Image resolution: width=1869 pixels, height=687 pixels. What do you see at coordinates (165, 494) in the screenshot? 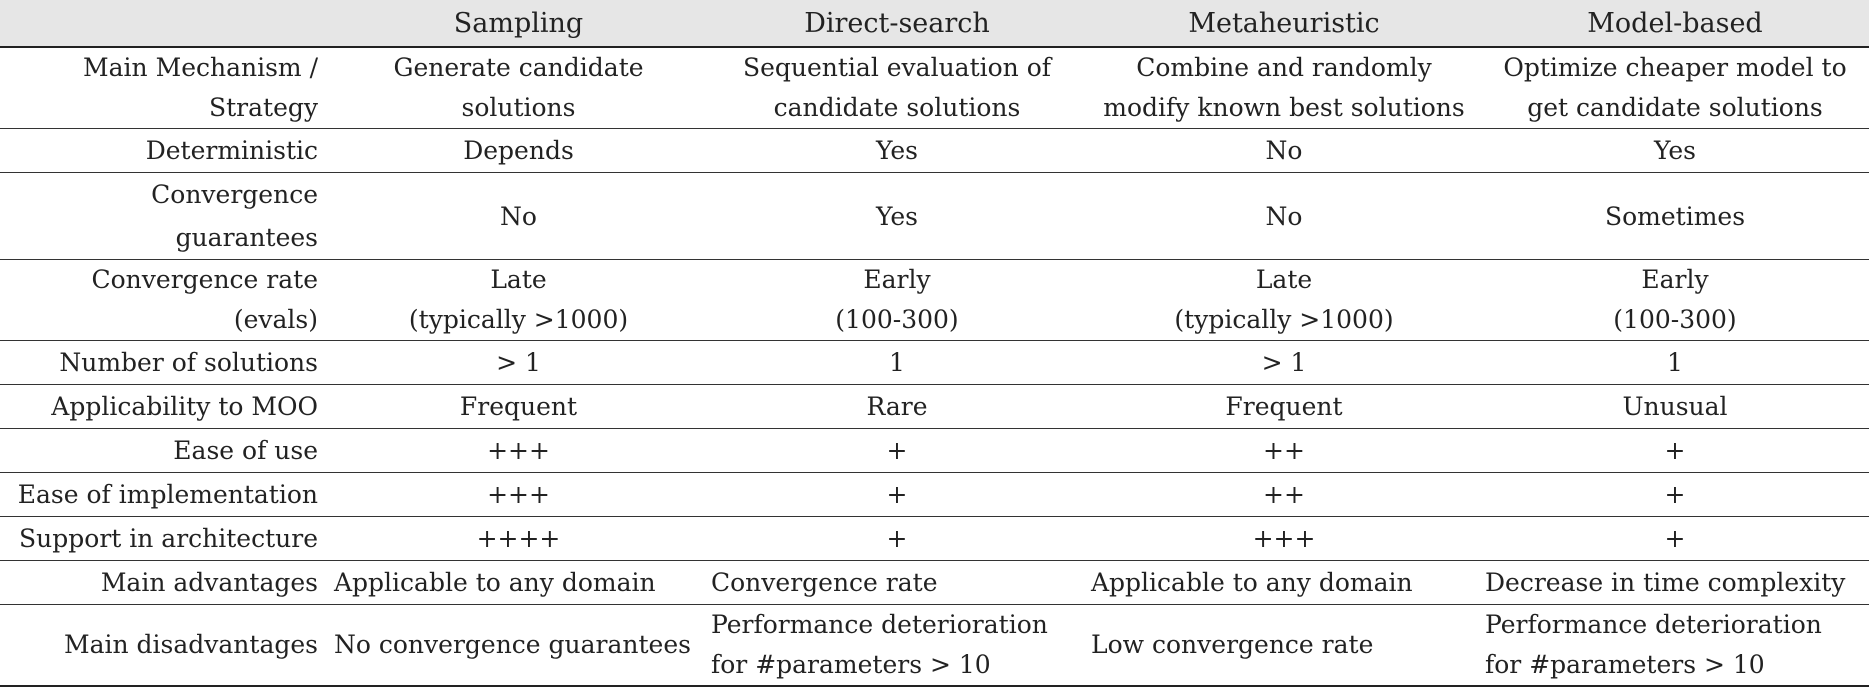
I see `row-label: Ease of implementation` at bounding box center [165, 494].